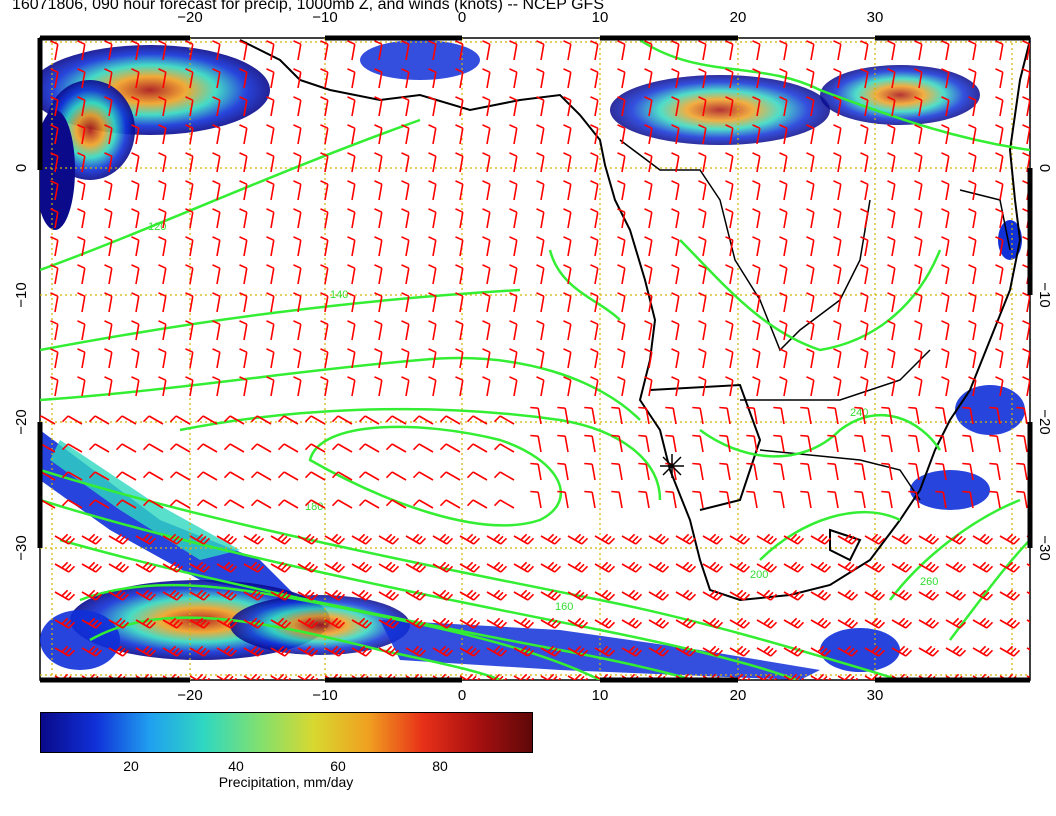 The image size is (1056, 816). What do you see at coordinates (440, 766) in the screenshot?
I see `colorbar-tick-label: 80` at bounding box center [440, 766].